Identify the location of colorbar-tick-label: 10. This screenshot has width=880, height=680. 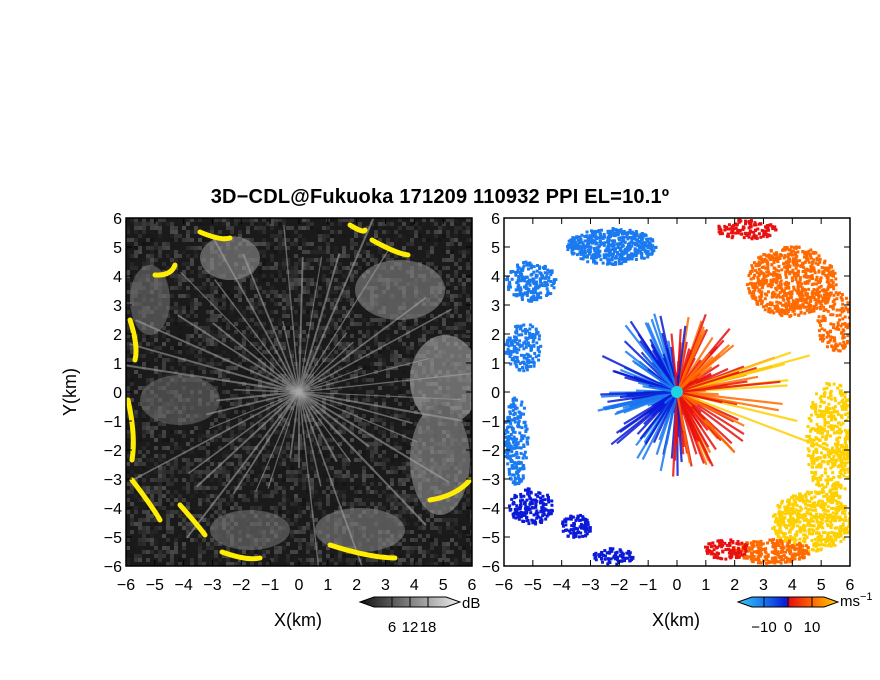
(812, 627).